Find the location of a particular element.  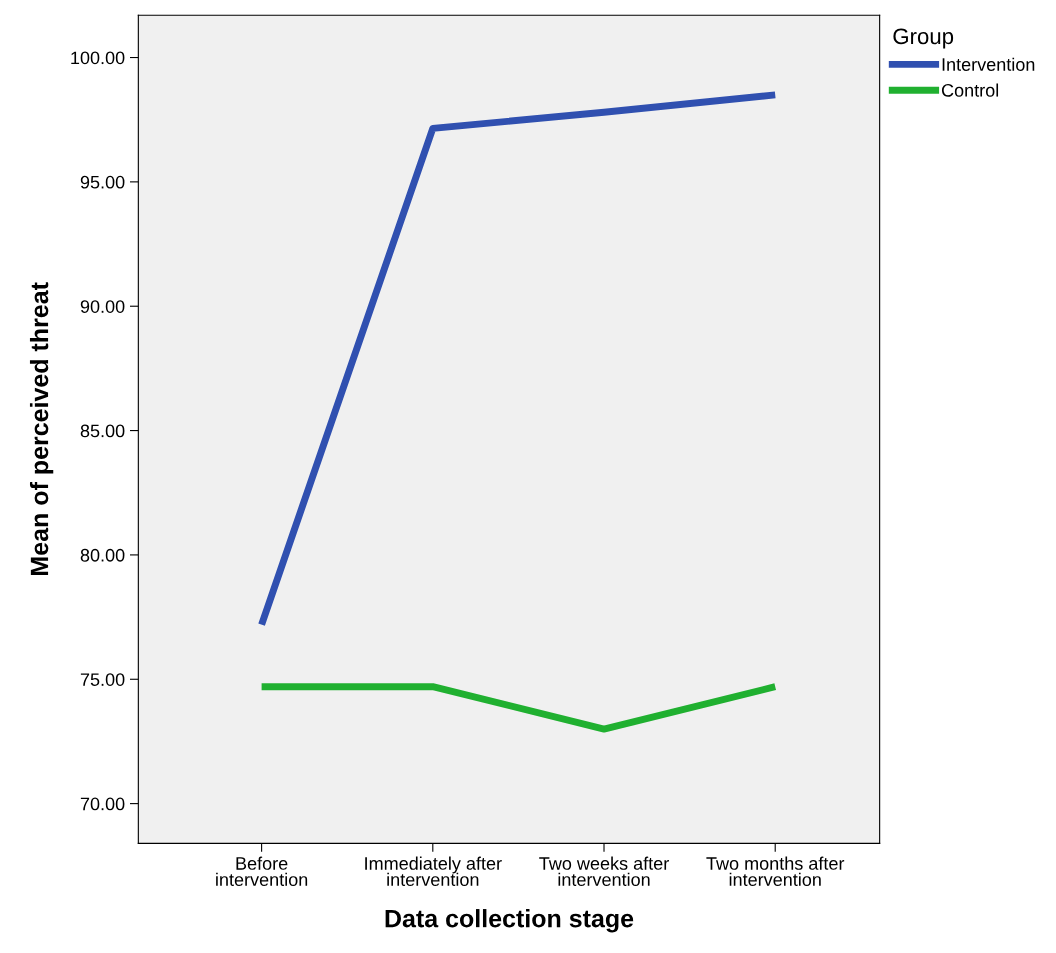

x-tick-label: Two months after intervention is located at coordinates (775, 871).